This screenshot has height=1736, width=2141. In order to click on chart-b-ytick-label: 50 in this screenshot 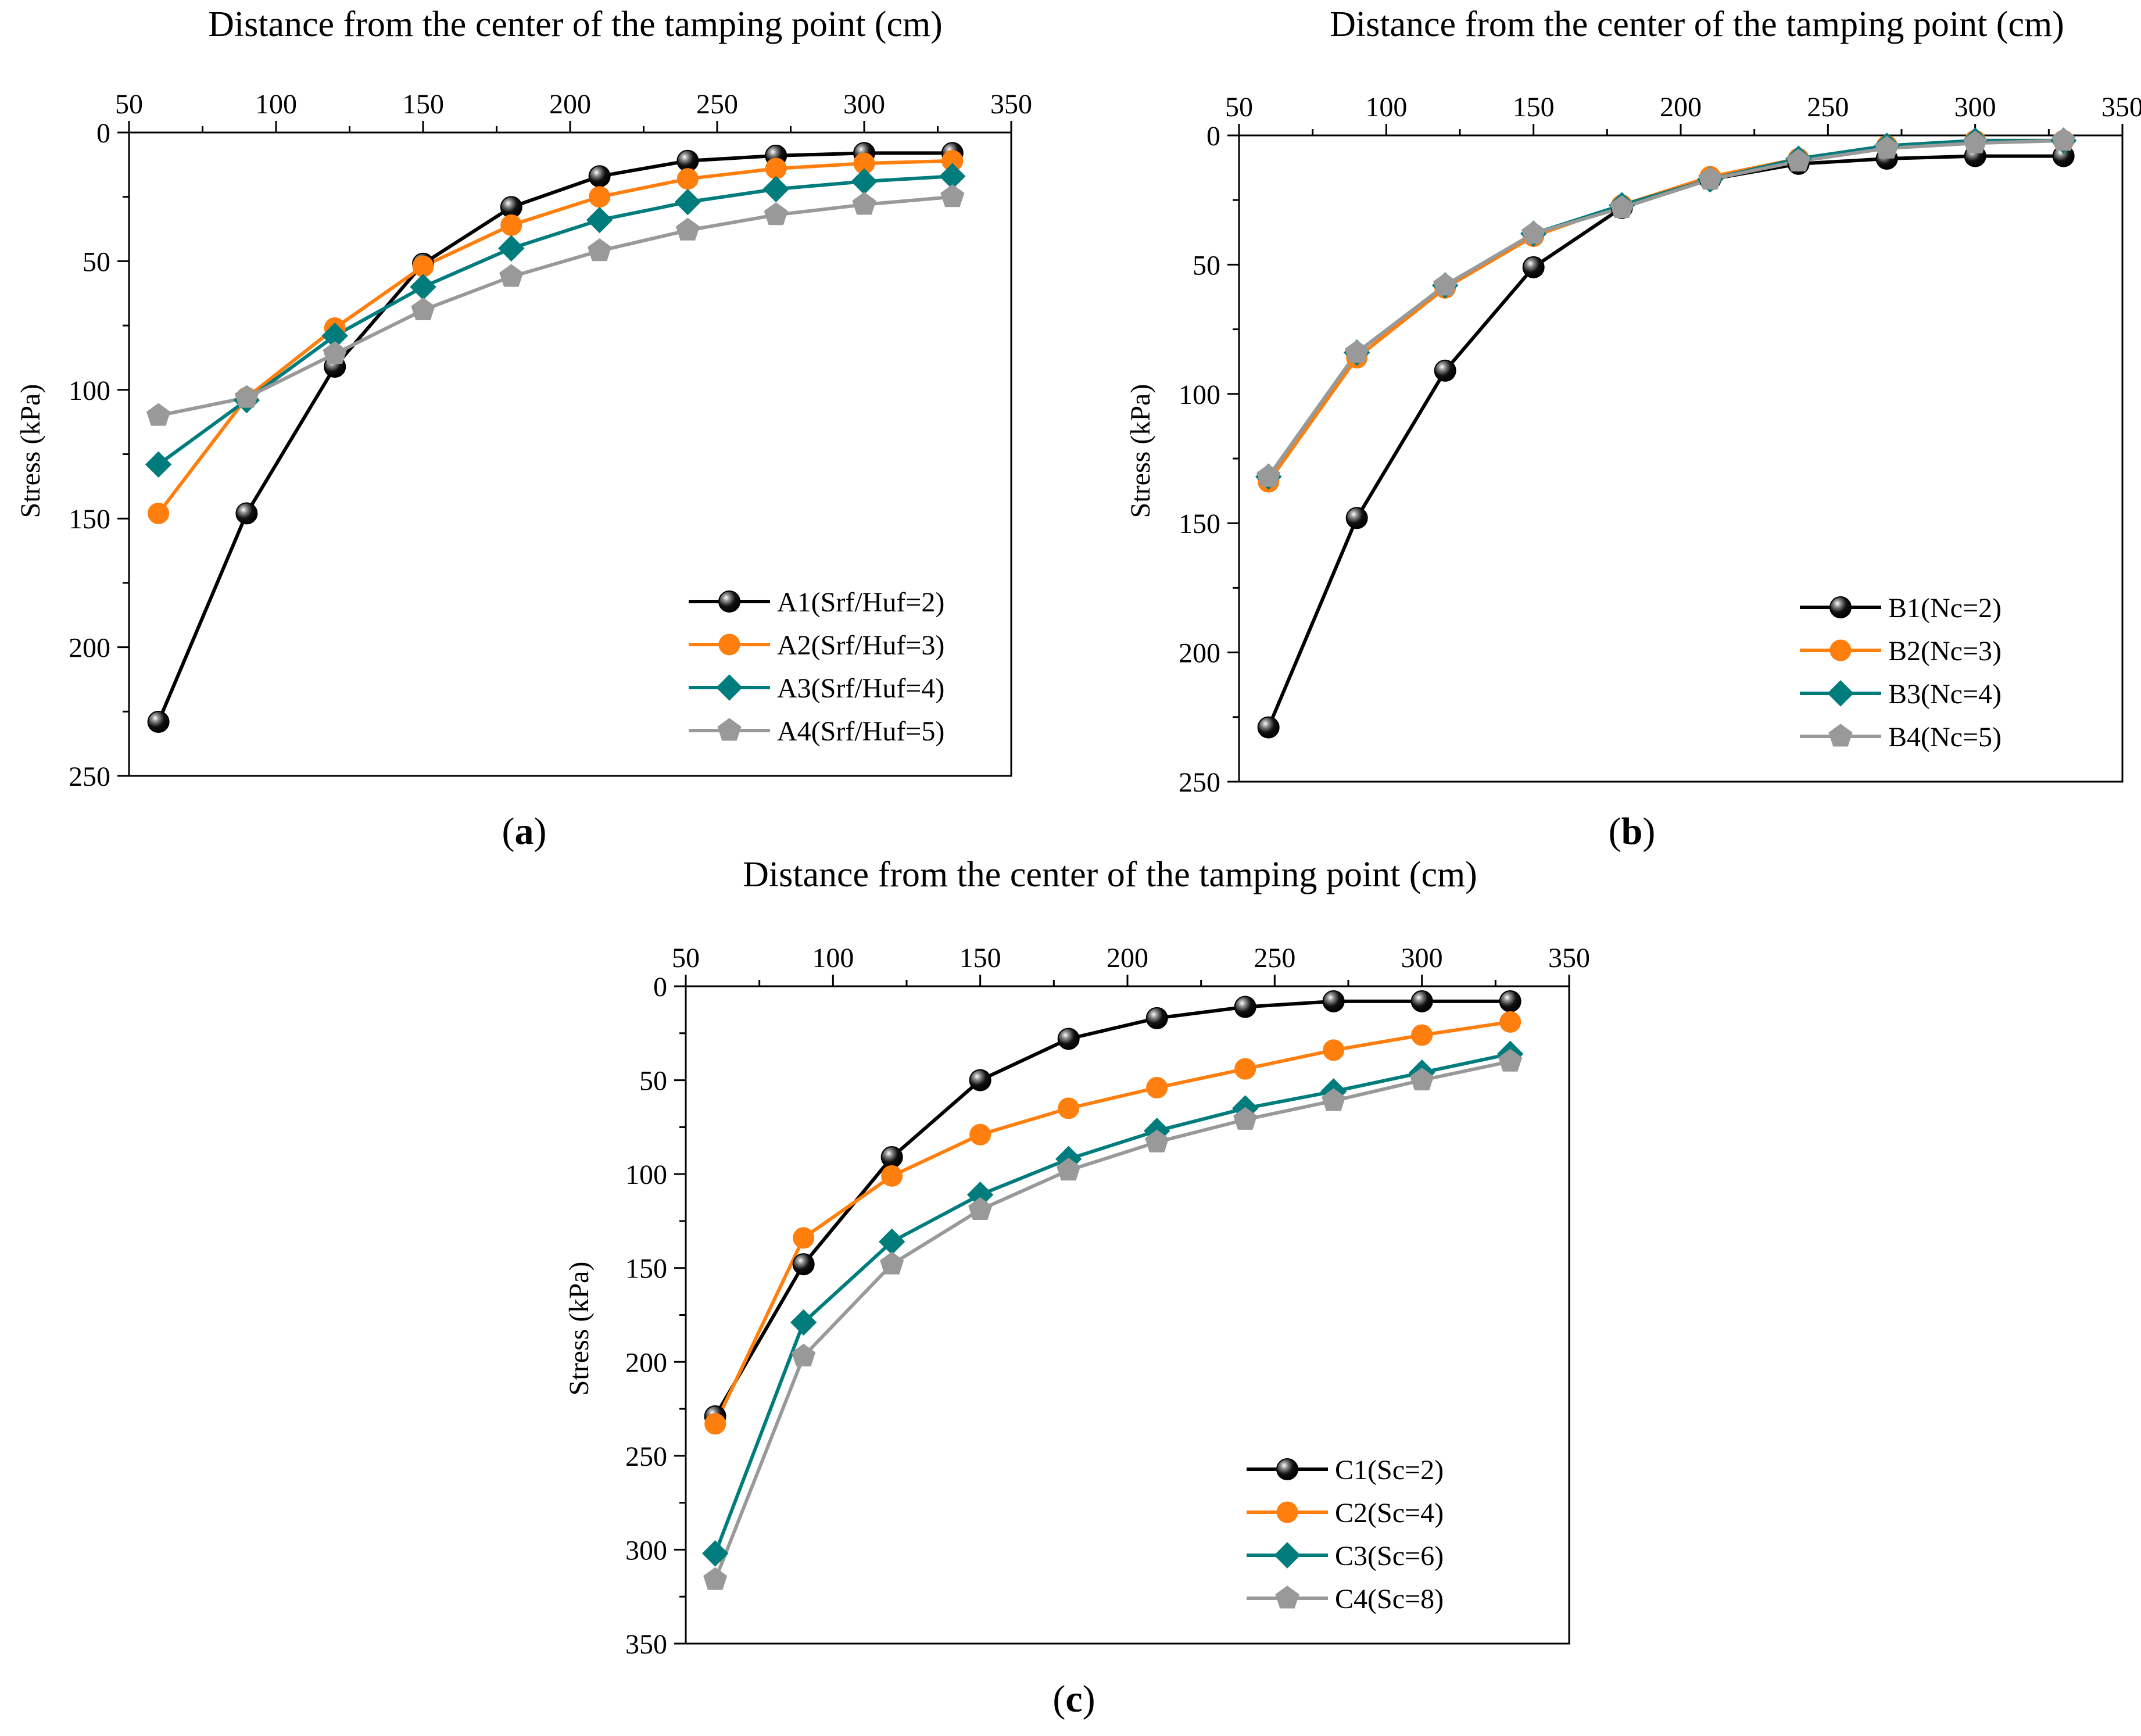, I will do `click(1206, 265)`.